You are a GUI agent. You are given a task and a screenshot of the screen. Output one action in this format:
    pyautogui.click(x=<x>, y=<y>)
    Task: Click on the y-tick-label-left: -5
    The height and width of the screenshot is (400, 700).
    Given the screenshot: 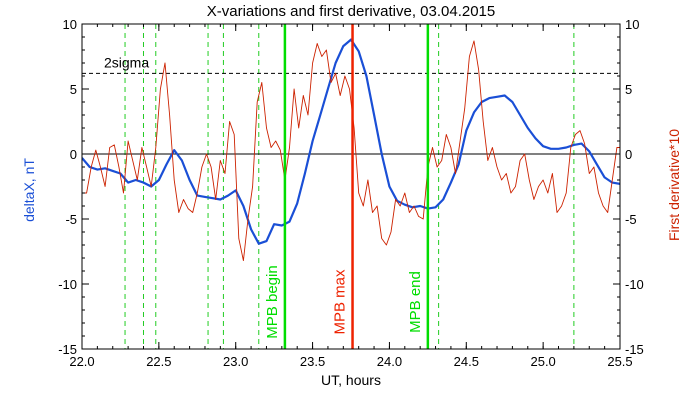 What is the action you would take?
    pyautogui.click(x=71, y=219)
    